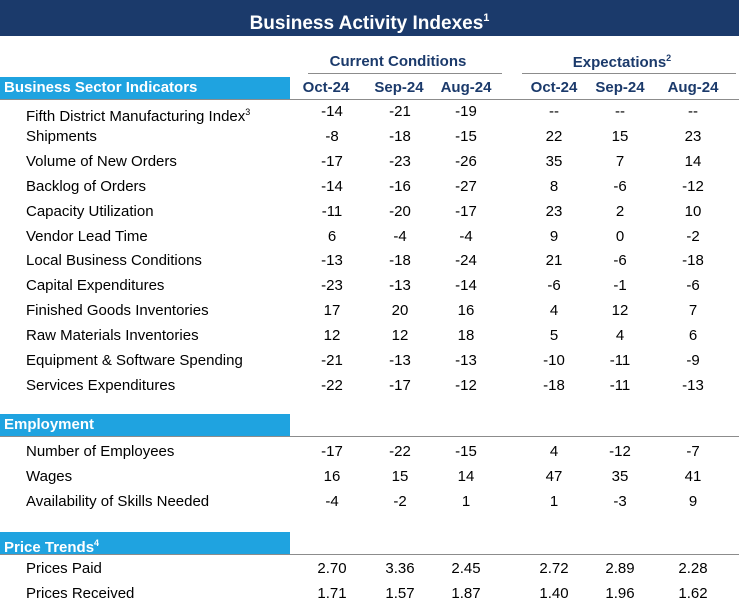  I want to click on table-cell: -14, so click(466, 286).